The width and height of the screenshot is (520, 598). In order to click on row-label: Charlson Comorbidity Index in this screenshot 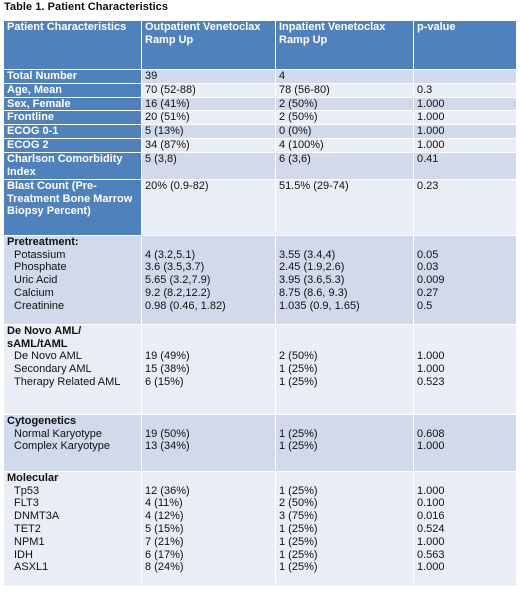, I will do `click(72, 165)`.